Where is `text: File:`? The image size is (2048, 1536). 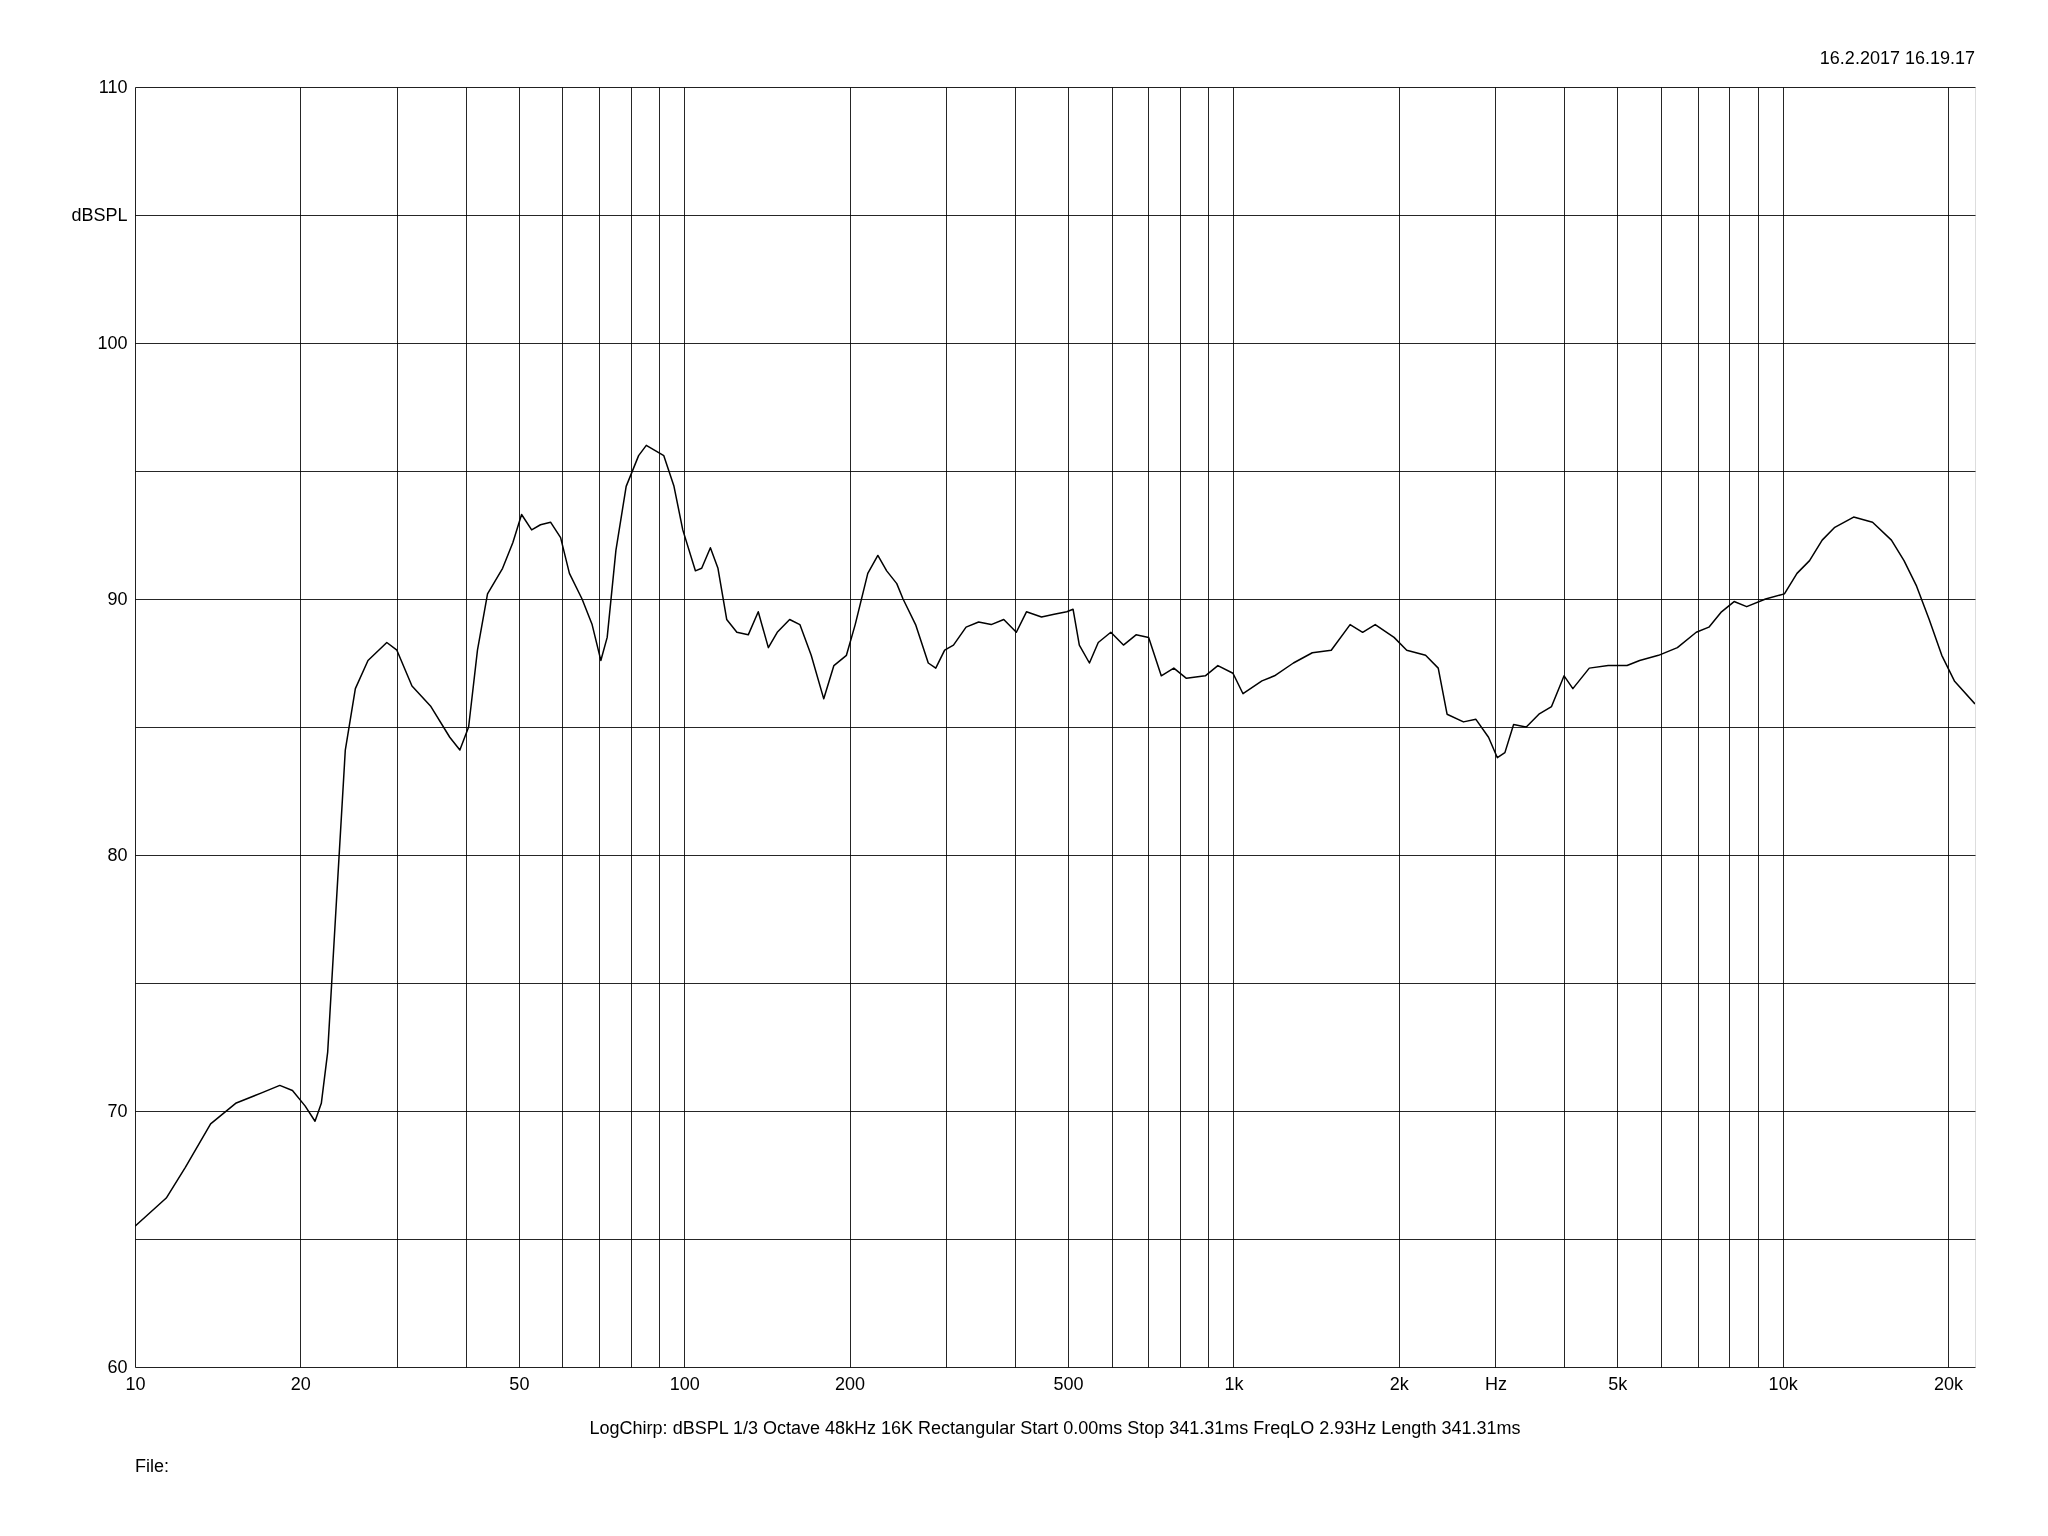
text: File: is located at coordinates (152, 1466).